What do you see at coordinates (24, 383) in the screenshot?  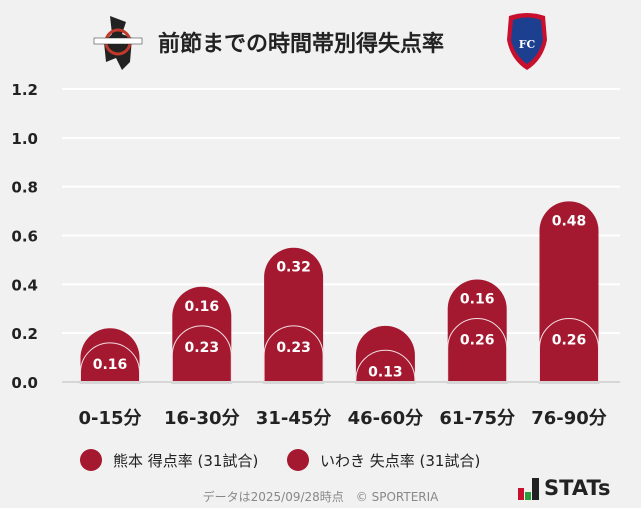 I see `y-tick-label: 0.0` at bounding box center [24, 383].